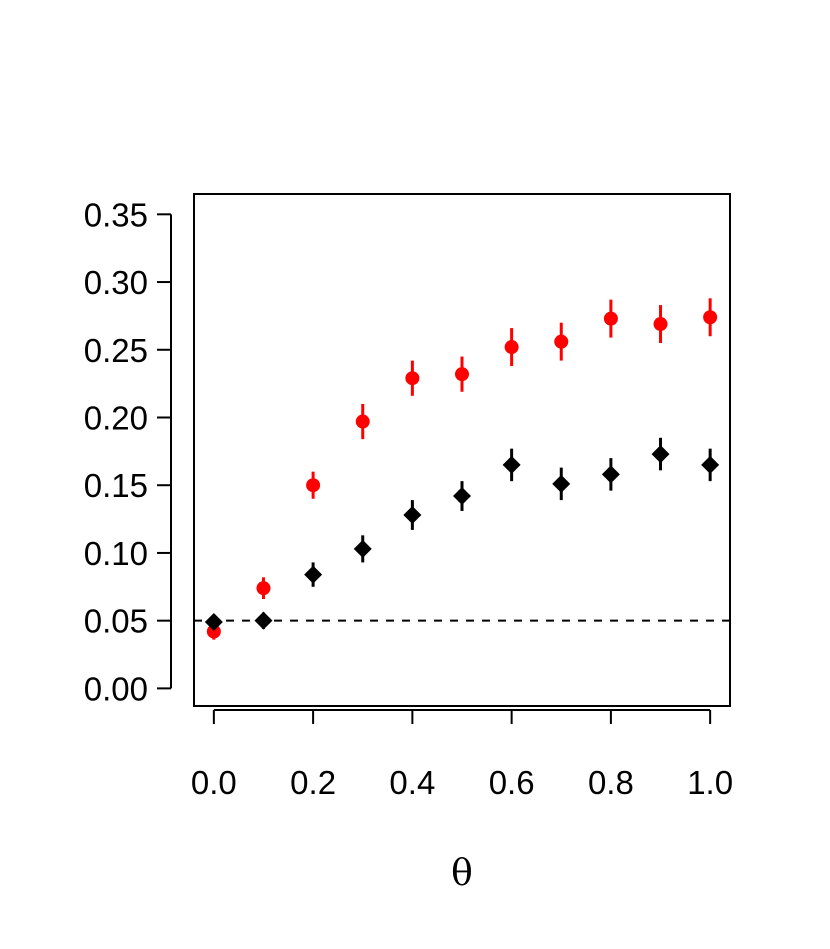 The height and width of the screenshot is (949, 830). Describe the element at coordinates (116, 553) in the screenshot. I see `y-tick-label: 0.10` at that location.